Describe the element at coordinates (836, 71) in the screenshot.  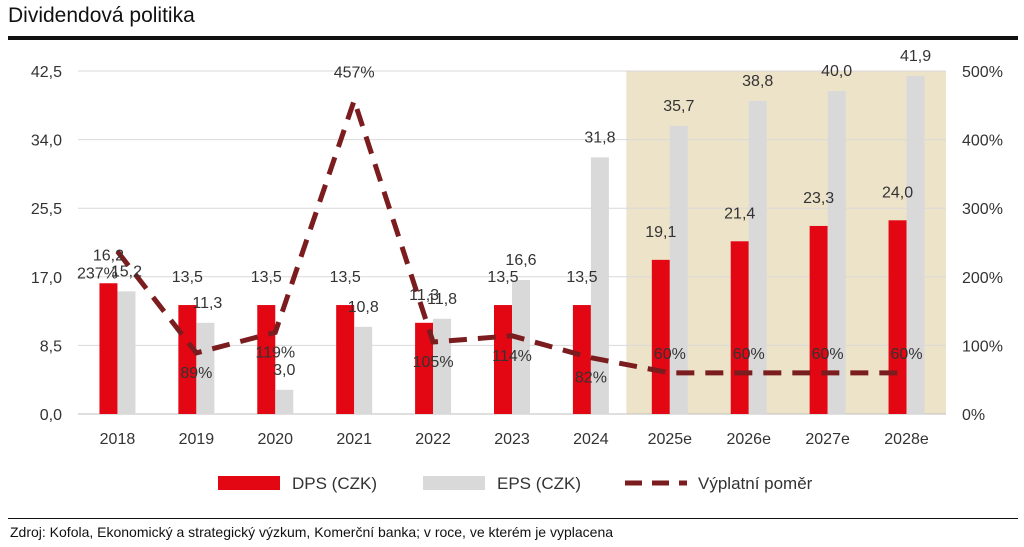
I see `eps-label: 40,0` at that location.